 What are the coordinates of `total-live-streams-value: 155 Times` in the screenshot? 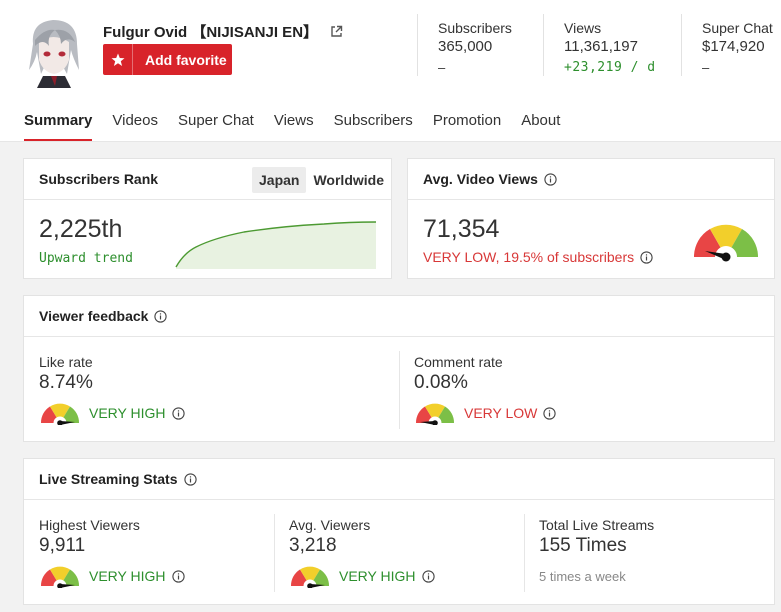 It's located at (583, 545).